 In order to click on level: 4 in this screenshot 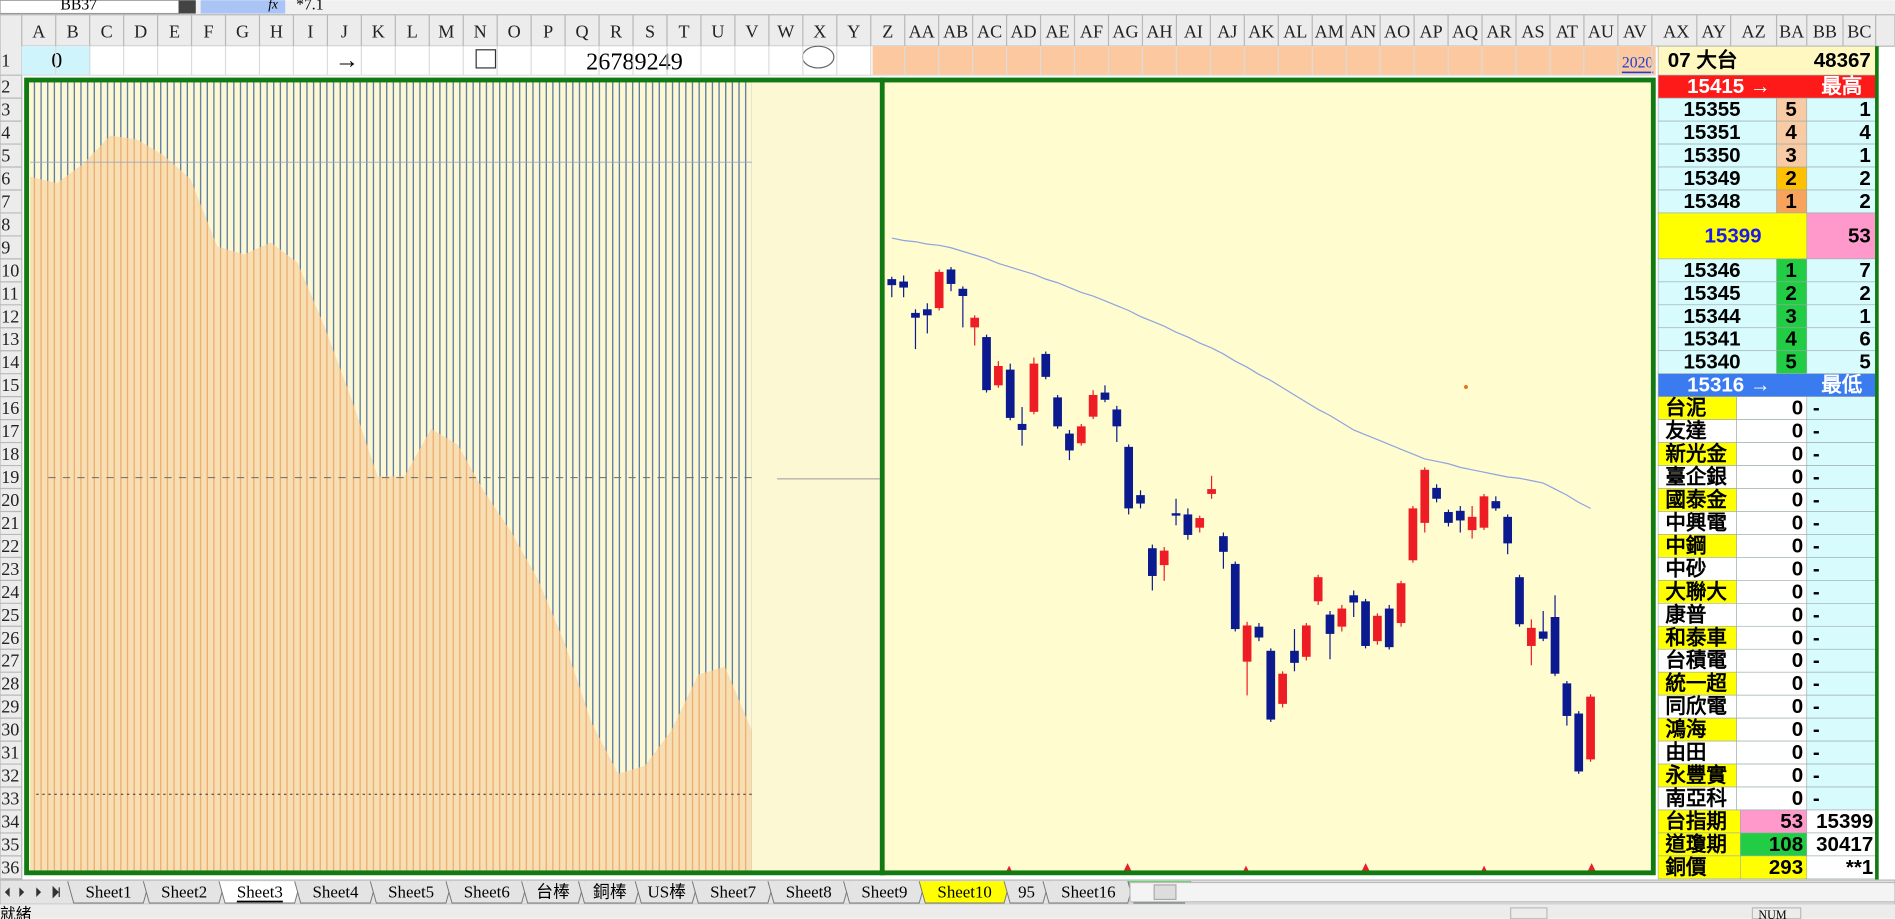, I will do `click(1791, 132)`.